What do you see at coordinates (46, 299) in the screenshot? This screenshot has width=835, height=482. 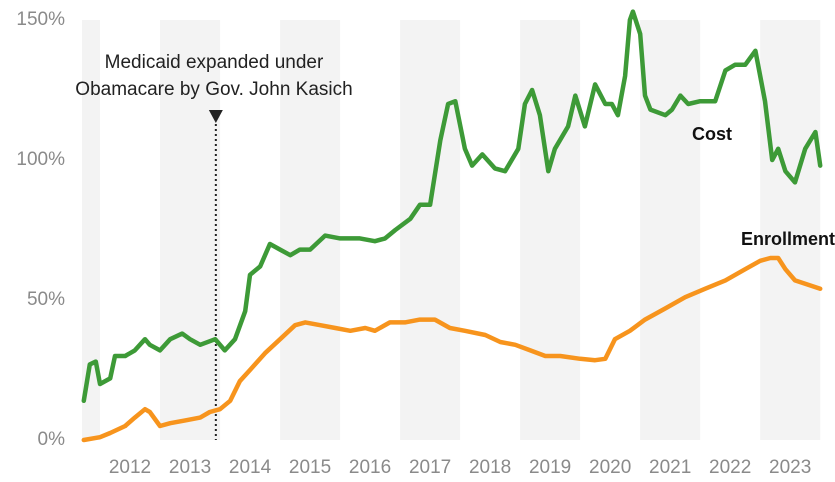 I see `y-tick-label: 50%` at bounding box center [46, 299].